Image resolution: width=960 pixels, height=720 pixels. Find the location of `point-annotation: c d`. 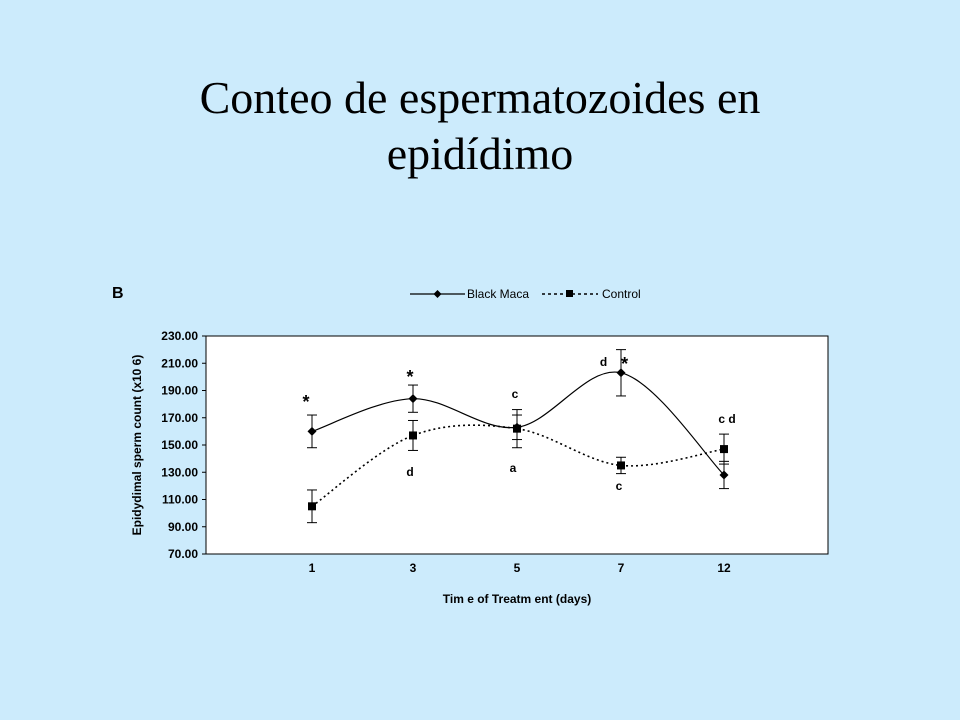

point-annotation: c d is located at coordinates (726, 419).